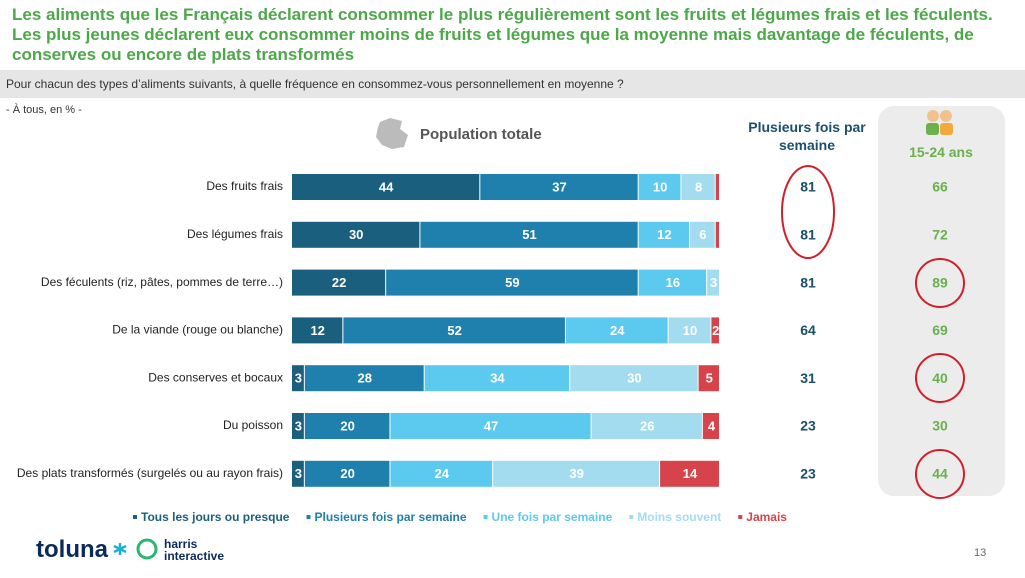 Image resolution: width=1025 pixels, height=578 pixels. I want to click on question-band, so click(512, 84).